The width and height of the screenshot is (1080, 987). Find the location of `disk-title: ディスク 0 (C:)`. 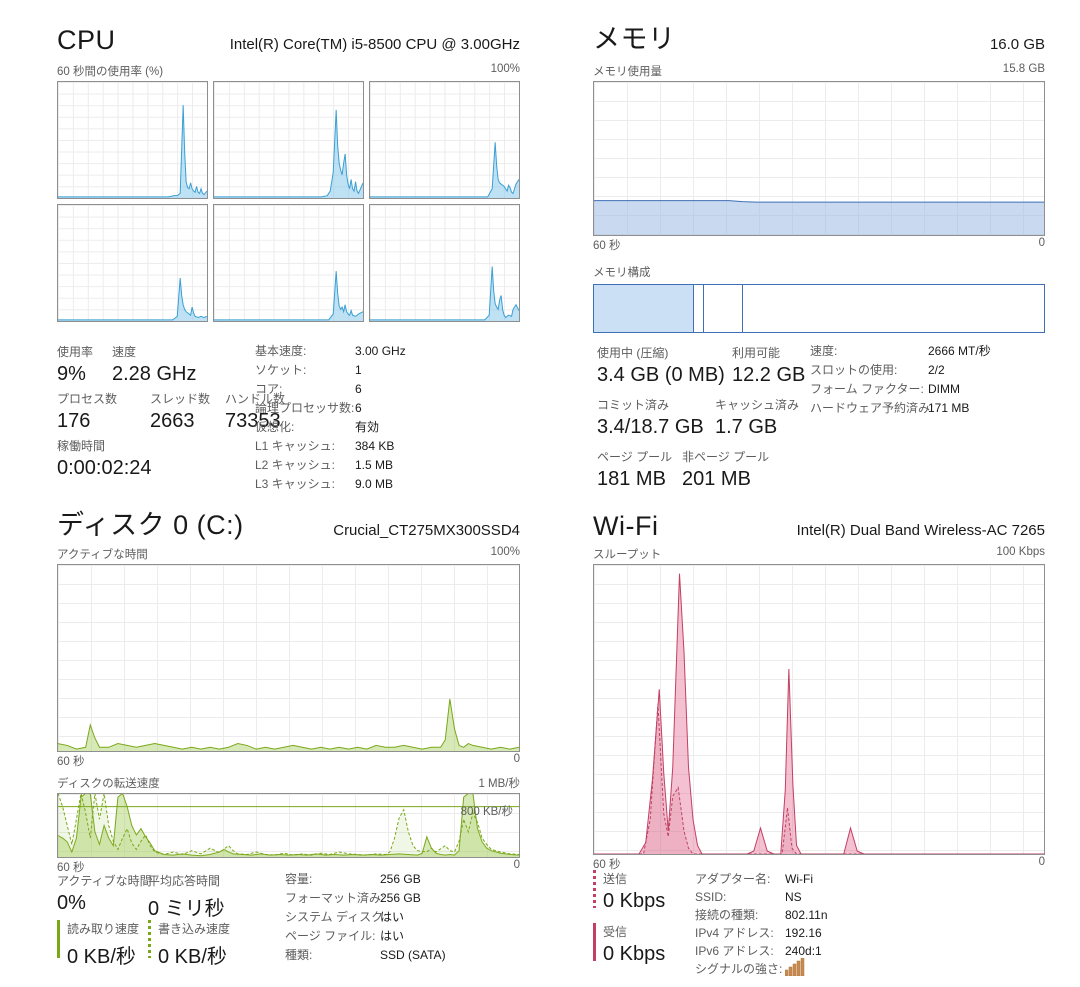

disk-title: ディスク 0 (C:) is located at coordinates (150, 525).